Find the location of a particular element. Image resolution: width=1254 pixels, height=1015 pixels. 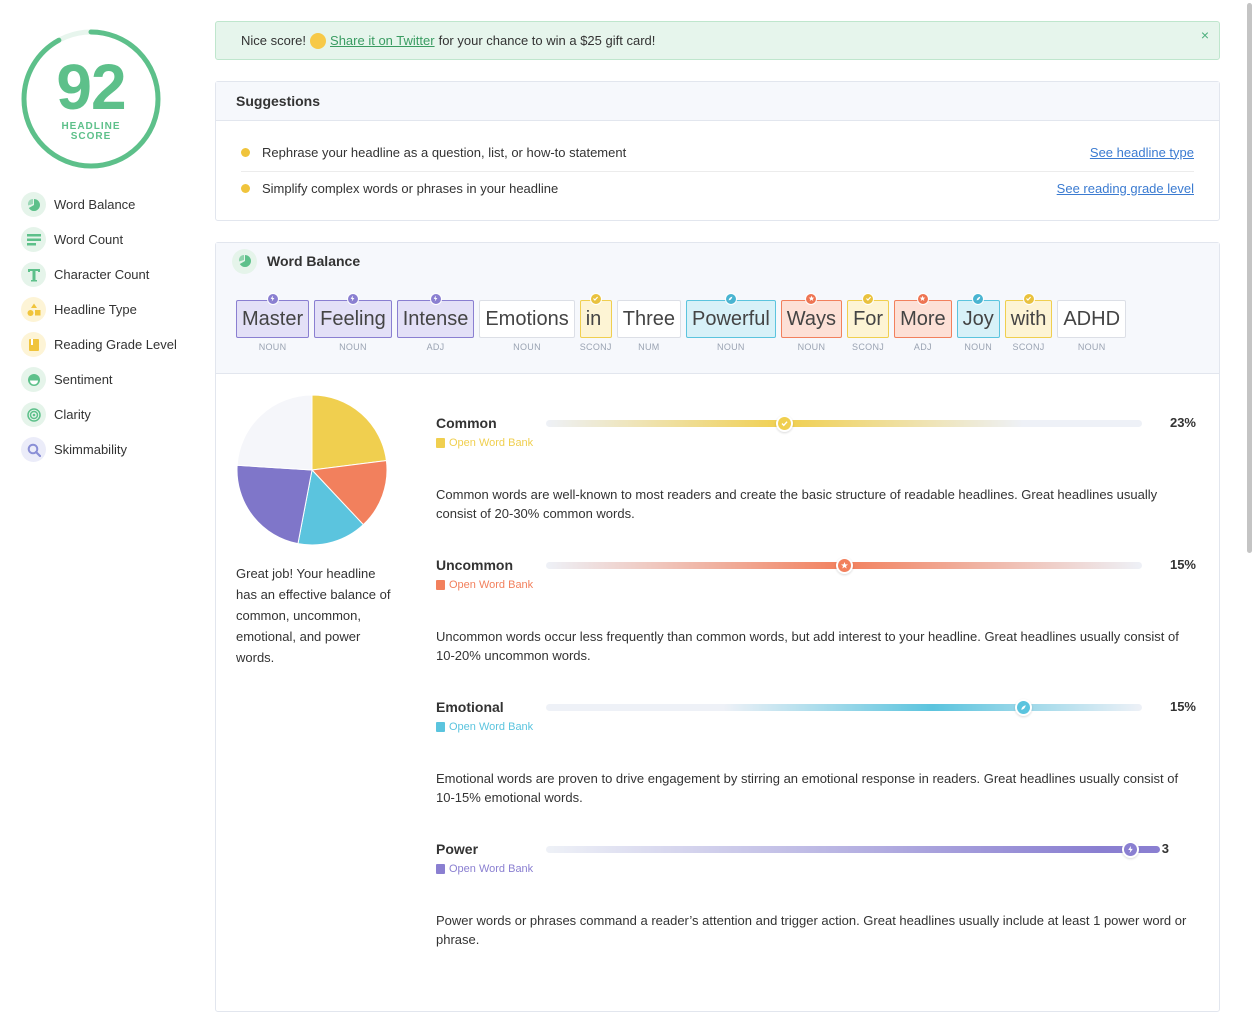

word-balance-header: Word Balance is located at coordinates (717, 261).